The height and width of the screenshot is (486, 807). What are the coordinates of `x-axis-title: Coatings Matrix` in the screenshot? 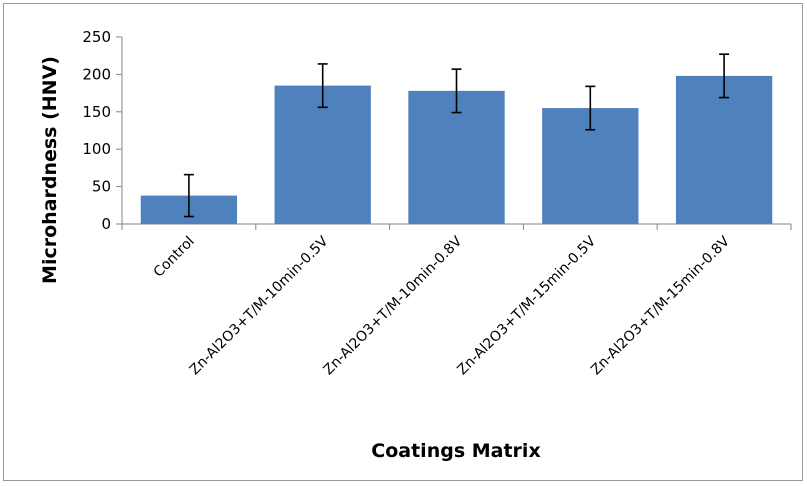 It's located at (455, 451).